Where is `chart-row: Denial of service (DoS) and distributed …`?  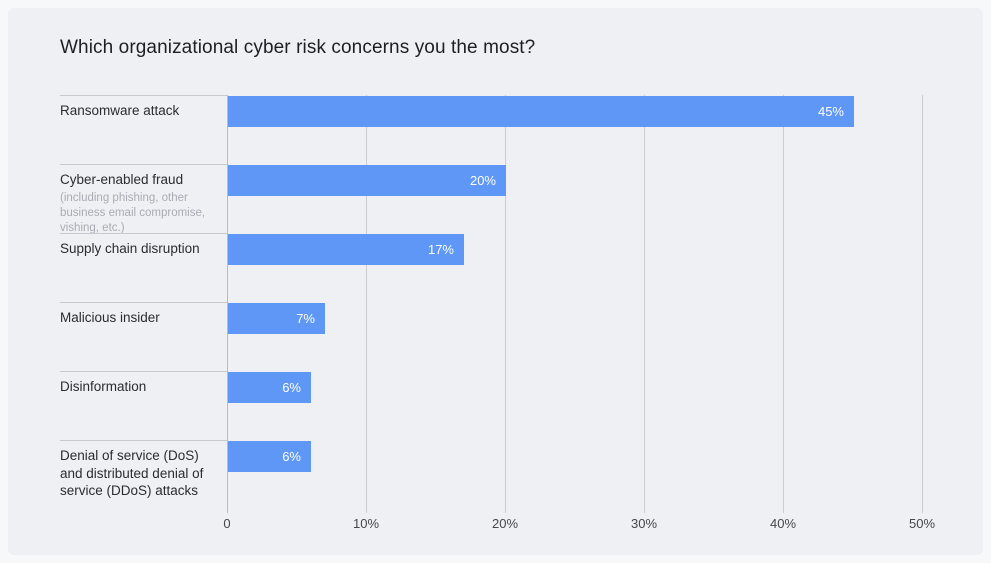 chart-row: Denial of service (DoS) and distributed … is located at coordinates (491, 474).